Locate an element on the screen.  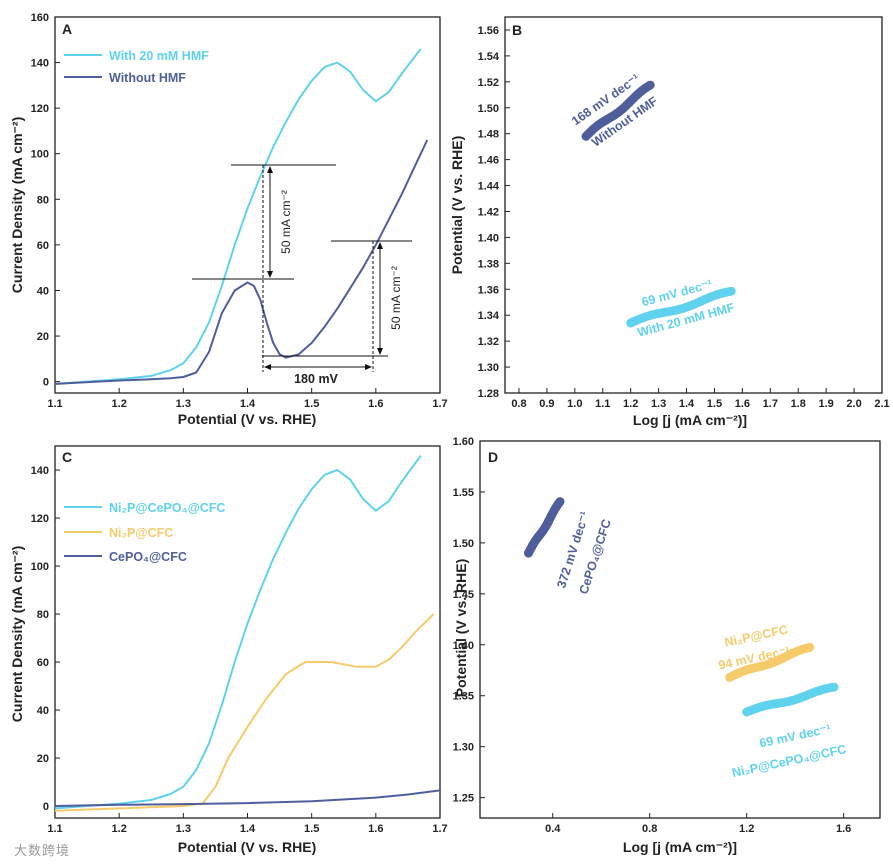
y-tick-label: 0 is located at coordinates (46, 383).